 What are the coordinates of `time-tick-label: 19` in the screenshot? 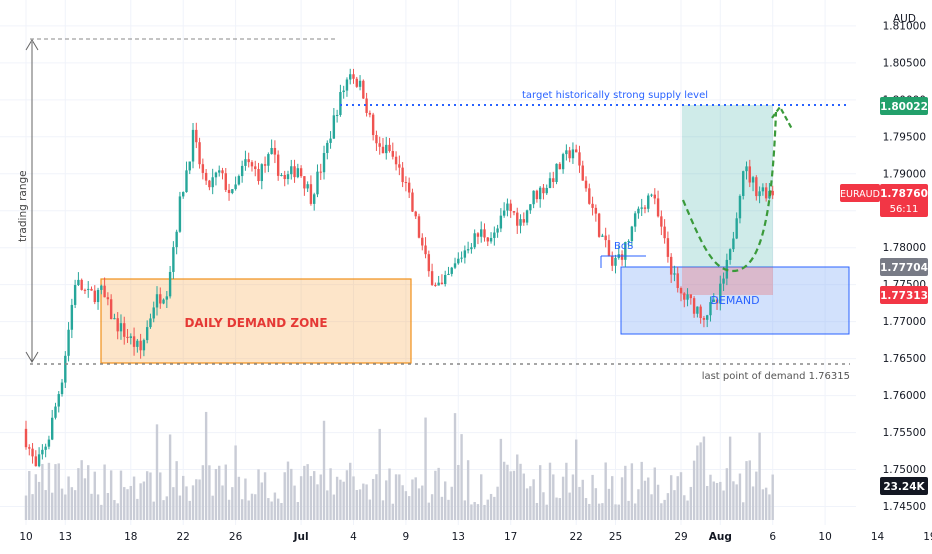 It's located at (927, 537).